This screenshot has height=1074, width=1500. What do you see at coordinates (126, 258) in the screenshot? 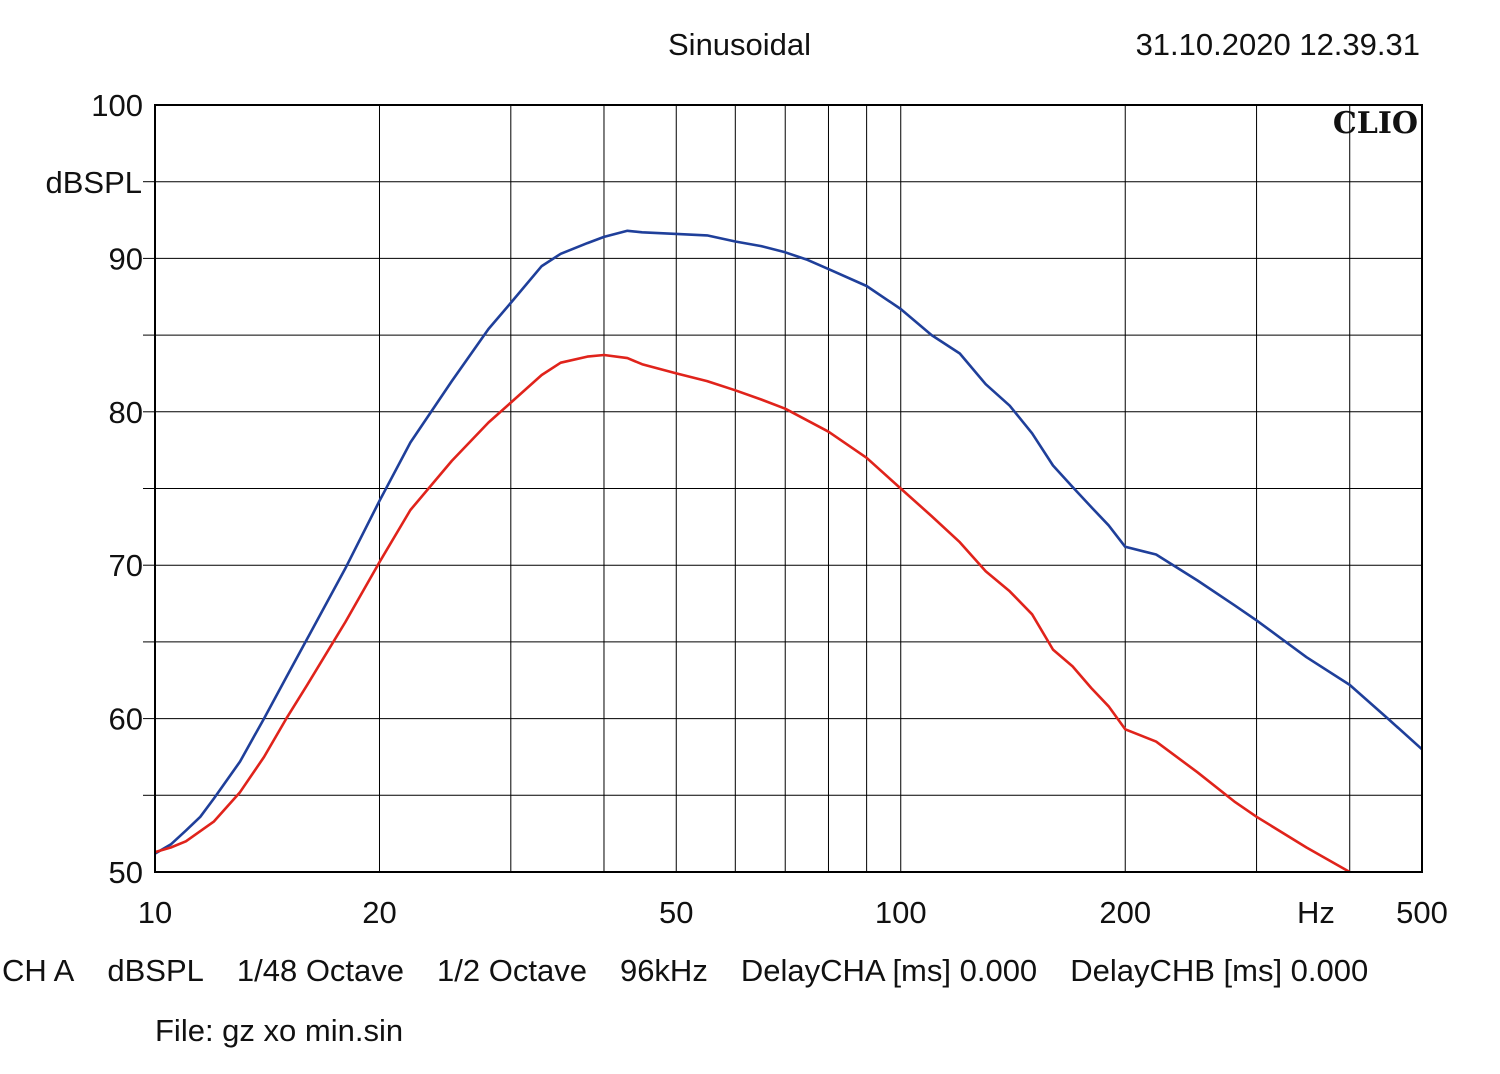
I see `y-tick-label: 90` at bounding box center [126, 258].